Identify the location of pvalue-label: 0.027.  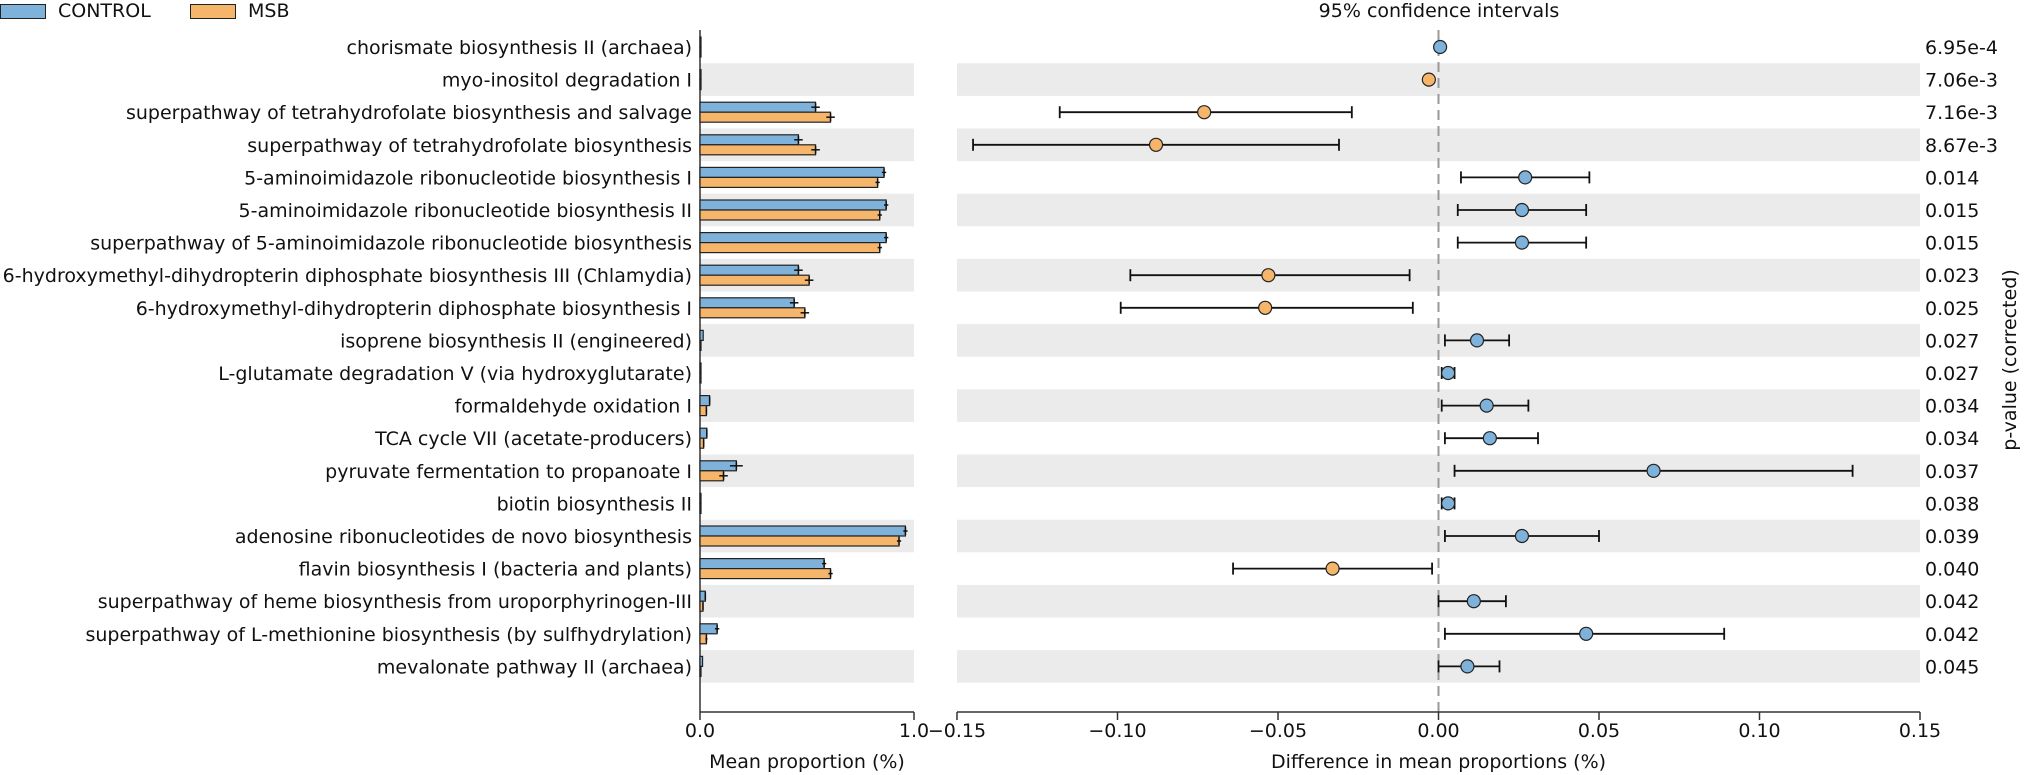
(1952, 341).